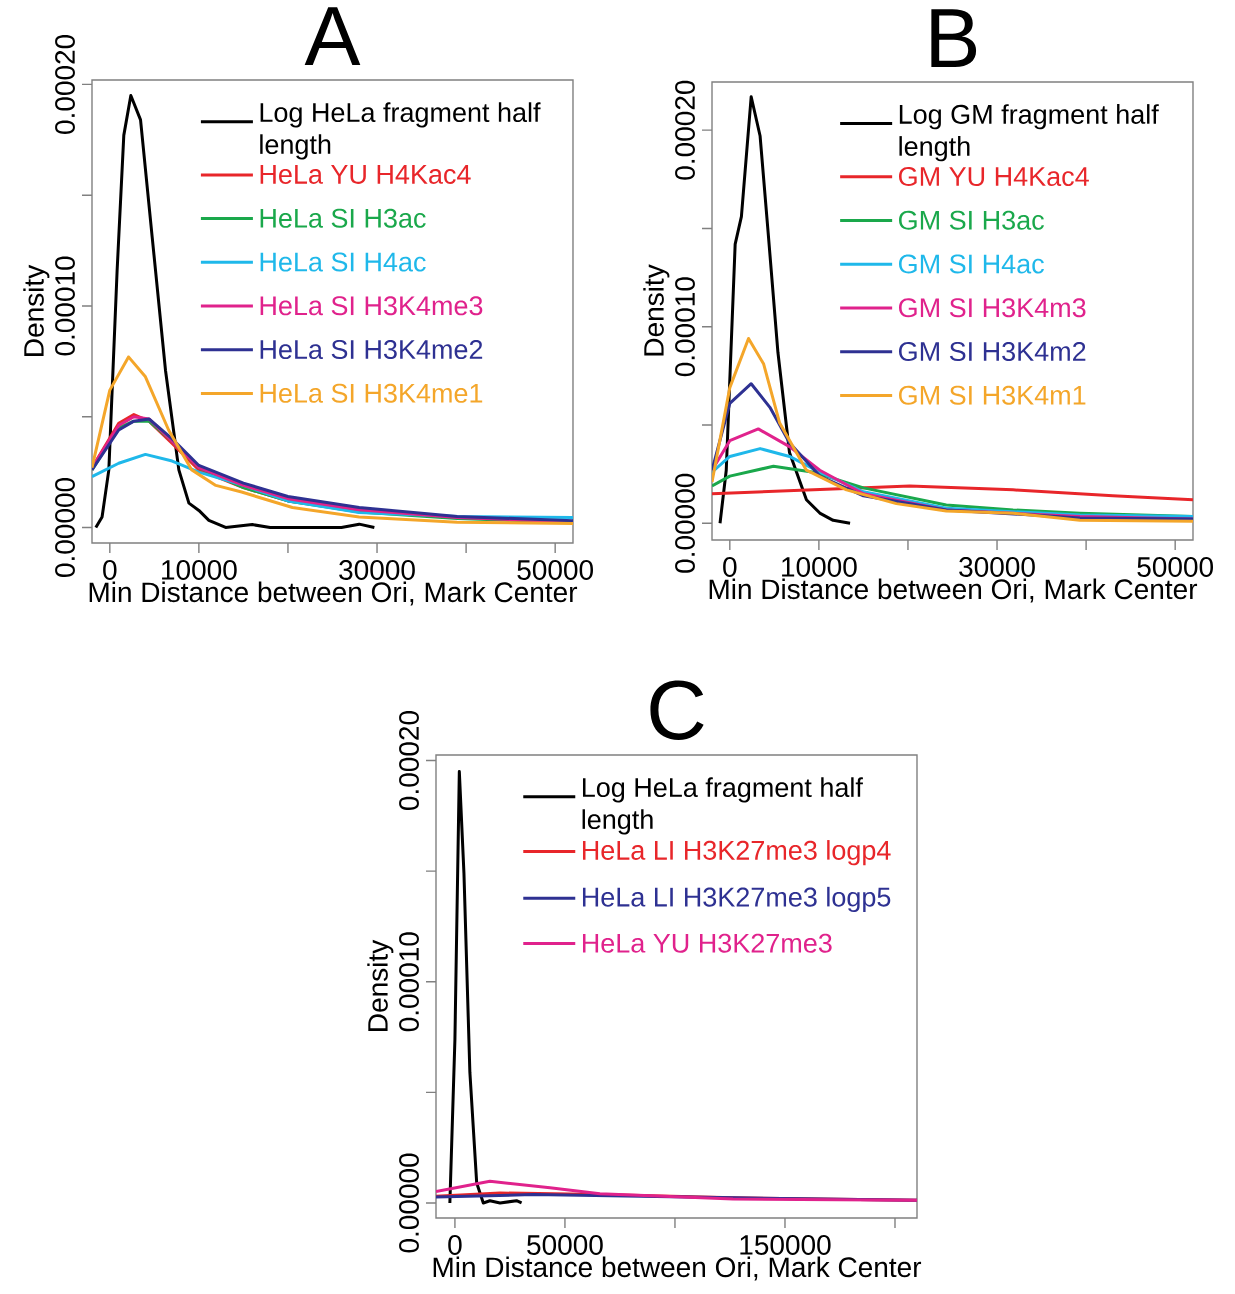 This screenshot has width=1235, height=1294. I want to click on legend-label: HeLa YU H3K27me3, so click(707, 943).